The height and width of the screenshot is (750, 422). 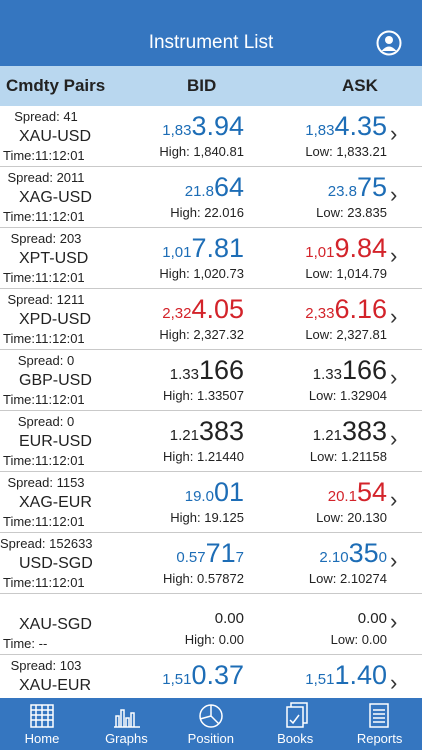 I want to click on price-prefix: 1,01, so click(x=320, y=252).